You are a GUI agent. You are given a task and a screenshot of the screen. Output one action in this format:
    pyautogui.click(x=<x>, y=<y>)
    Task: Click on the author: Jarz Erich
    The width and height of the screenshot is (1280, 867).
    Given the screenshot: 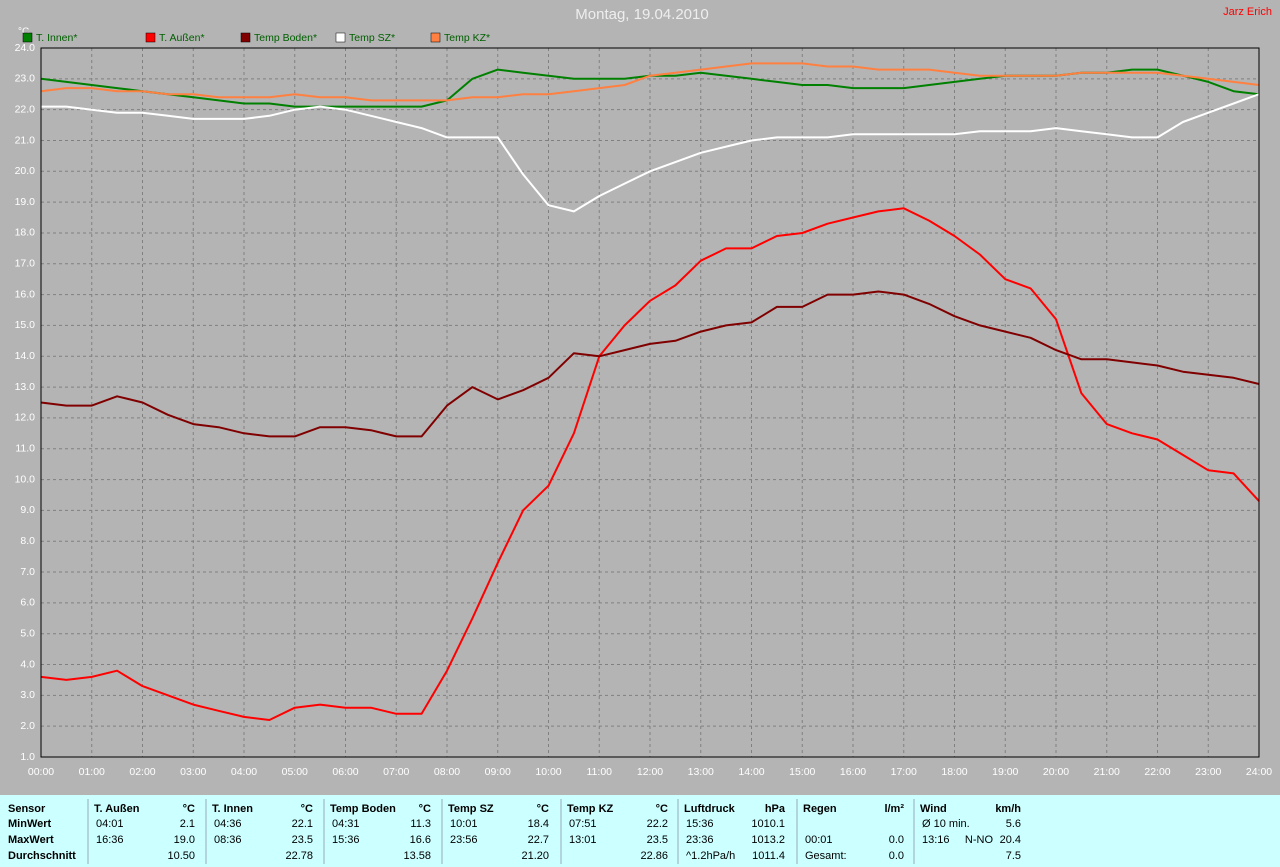 What is the action you would take?
    pyautogui.click(x=1247, y=12)
    